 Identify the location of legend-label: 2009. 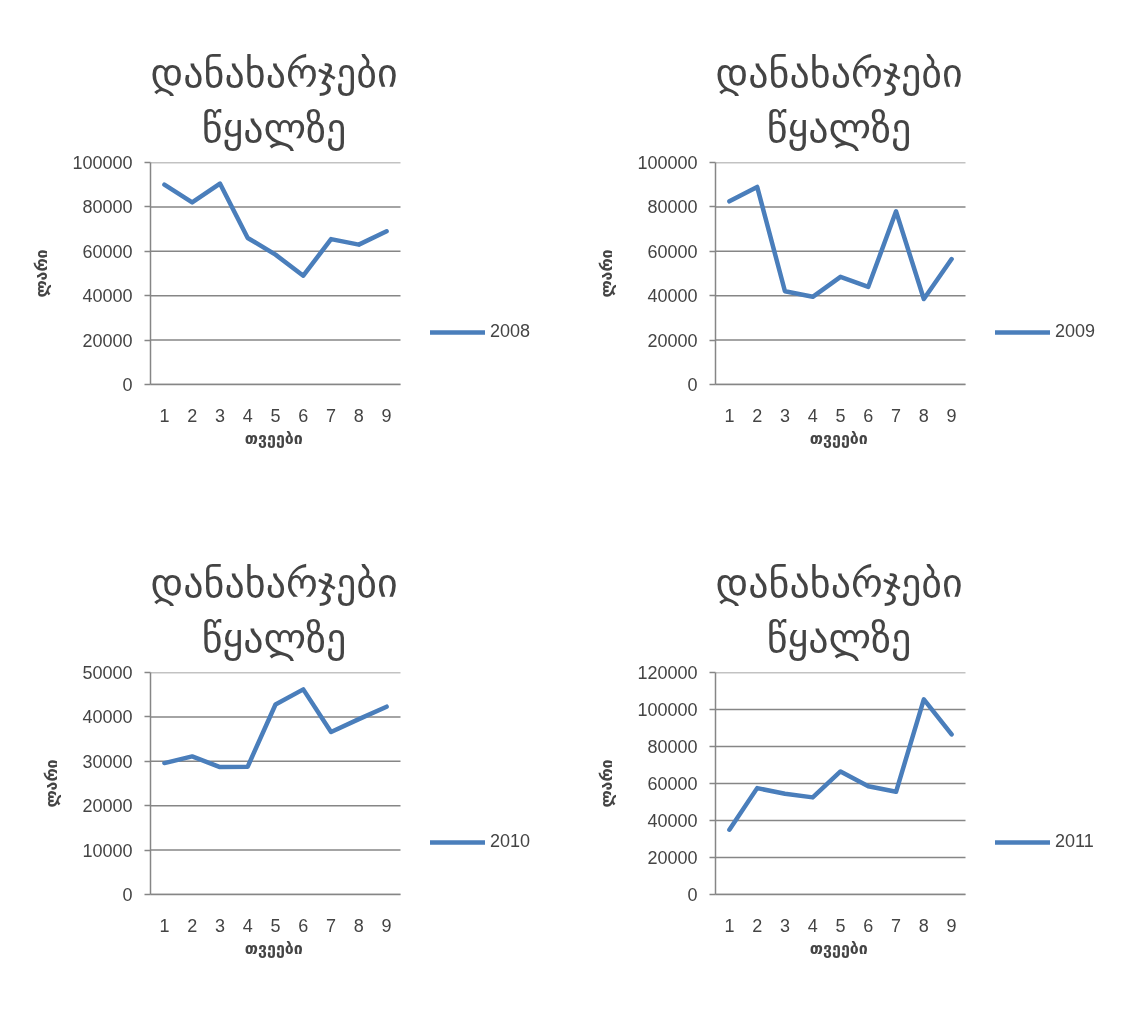
(1075, 331).